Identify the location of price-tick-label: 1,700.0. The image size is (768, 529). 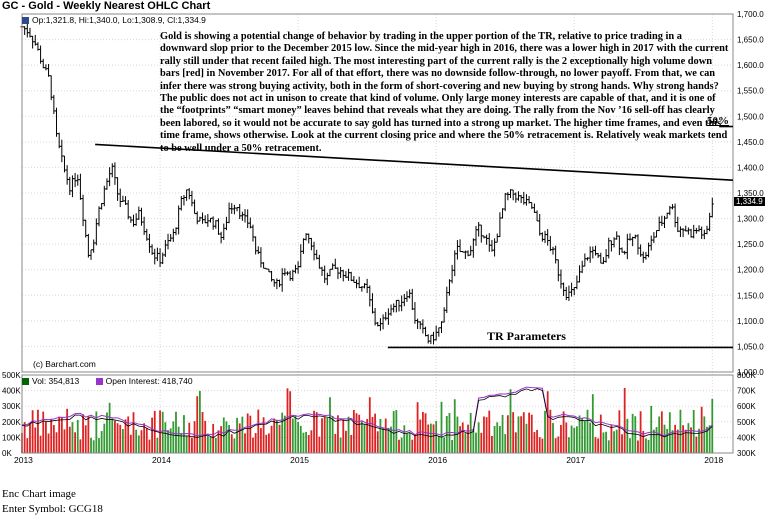
(750, 14).